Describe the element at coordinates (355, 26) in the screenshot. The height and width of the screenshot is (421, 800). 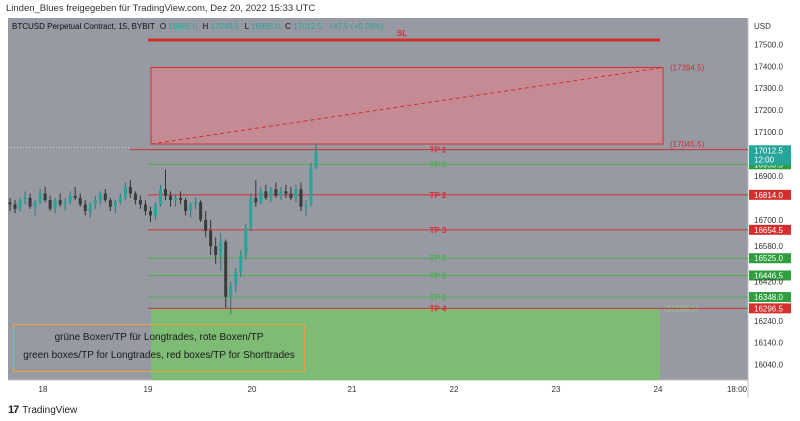
I see `change-value: +47.5 (+0.28%)` at that location.